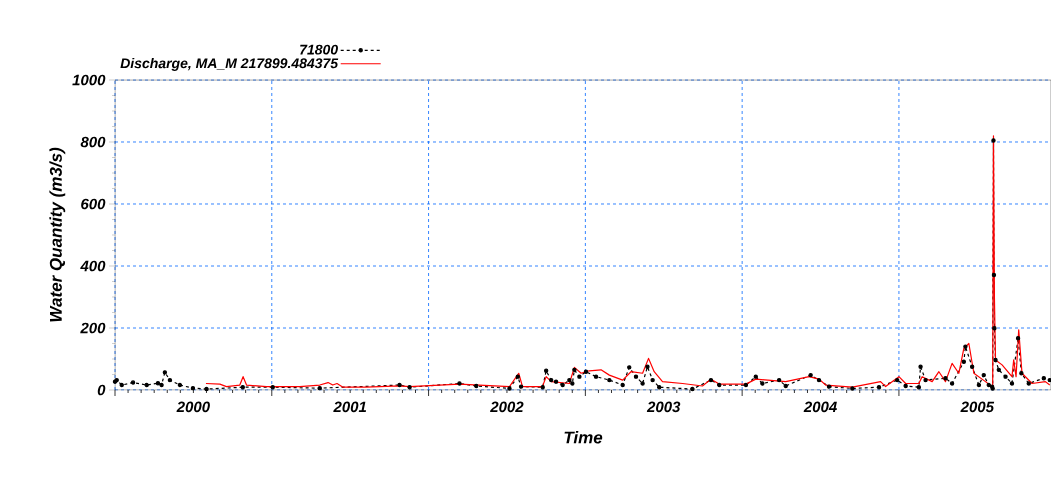 Image resolution: width=1051 pixels, height=477 pixels. Describe the element at coordinates (977, 407) in the screenshot. I see `x-tick-label: 2005` at that location.